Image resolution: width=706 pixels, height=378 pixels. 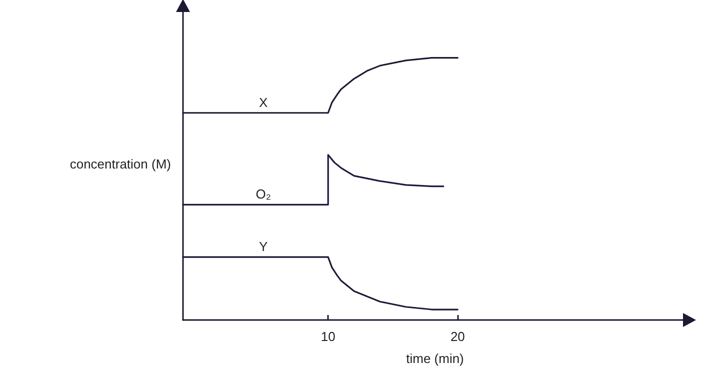 What do you see at coordinates (328, 336) in the screenshot?
I see `x-tick-label: 10` at bounding box center [328, 336].